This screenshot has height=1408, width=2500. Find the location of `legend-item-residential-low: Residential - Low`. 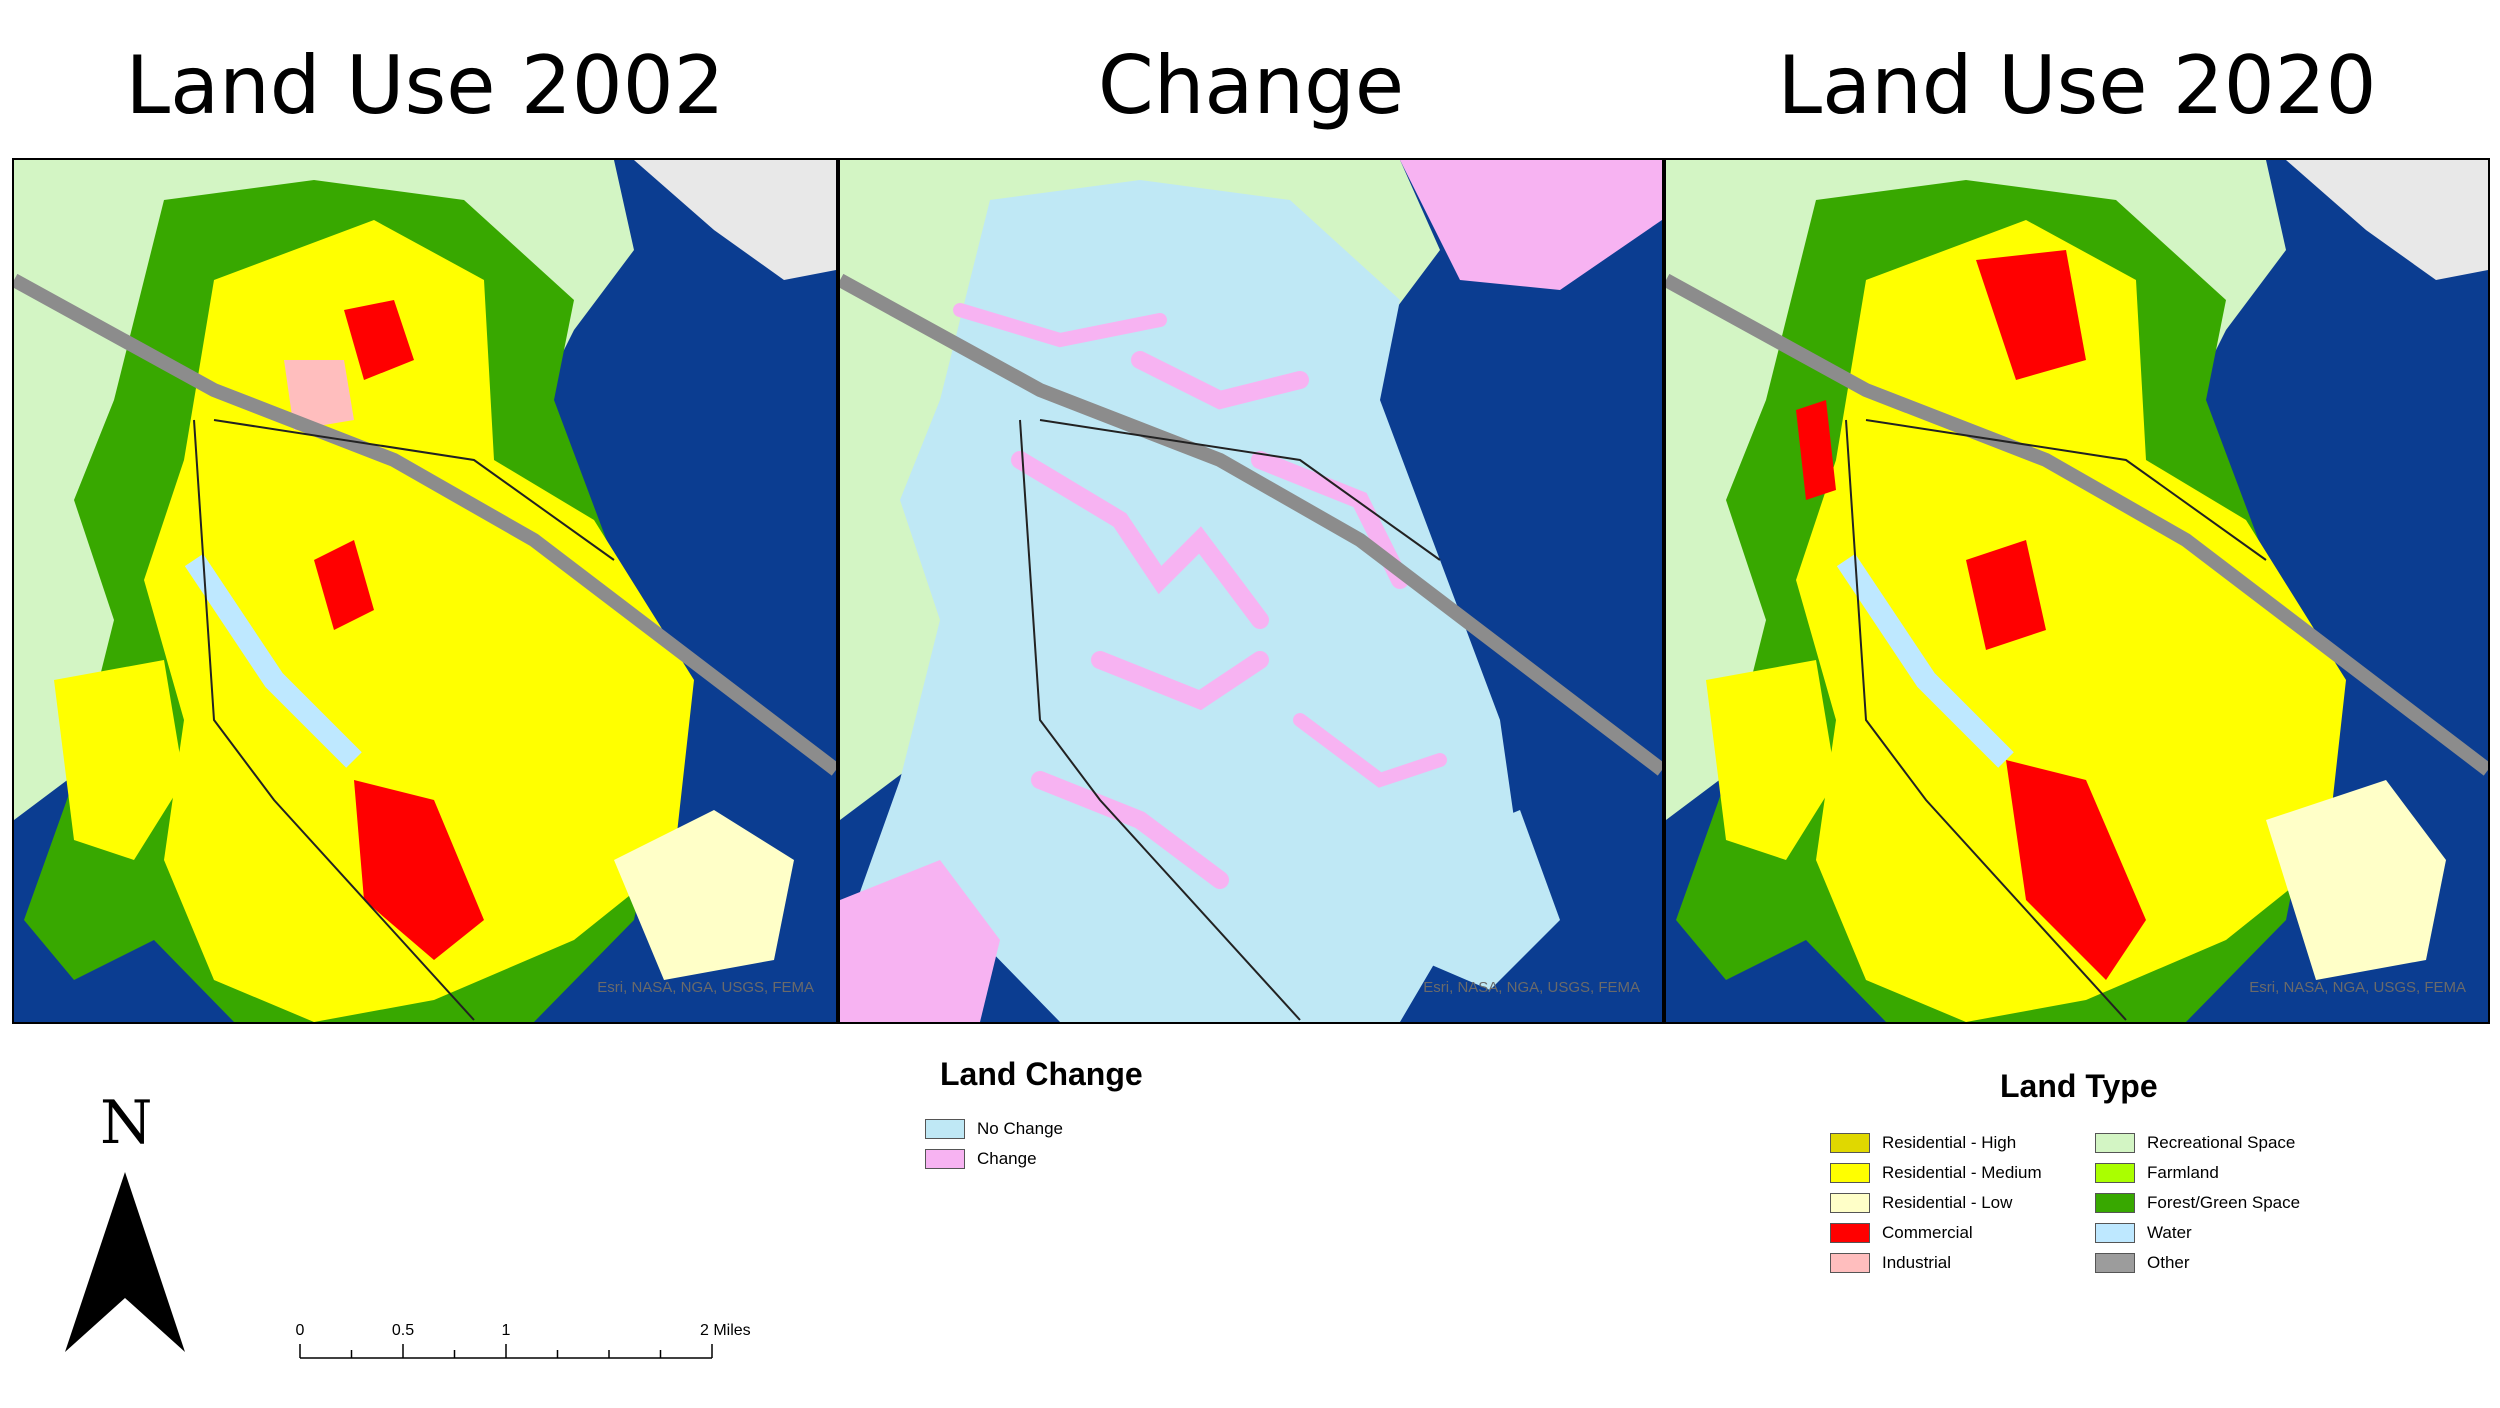

legend-item-residential-low: Residential - Low is located at coordinates (1921, 1203).